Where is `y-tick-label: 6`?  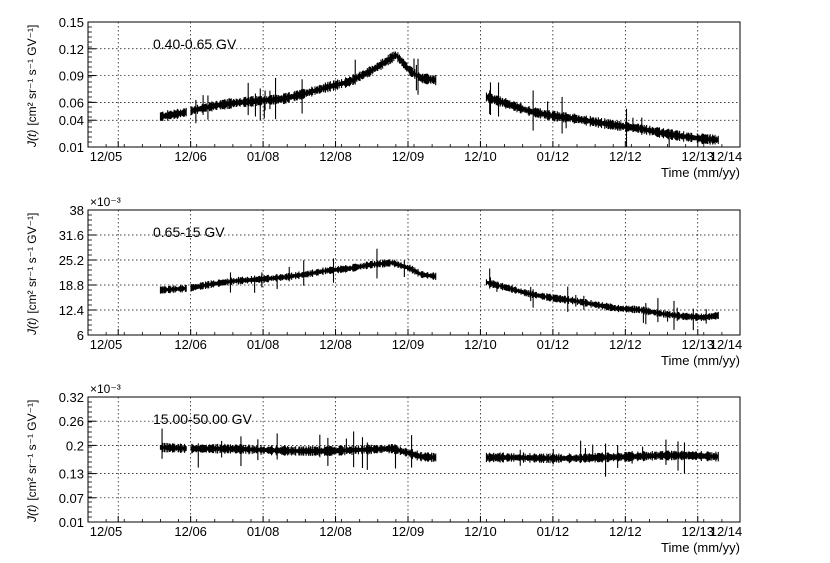 y-tick-label: 6 is located at coordinates (80, 335).